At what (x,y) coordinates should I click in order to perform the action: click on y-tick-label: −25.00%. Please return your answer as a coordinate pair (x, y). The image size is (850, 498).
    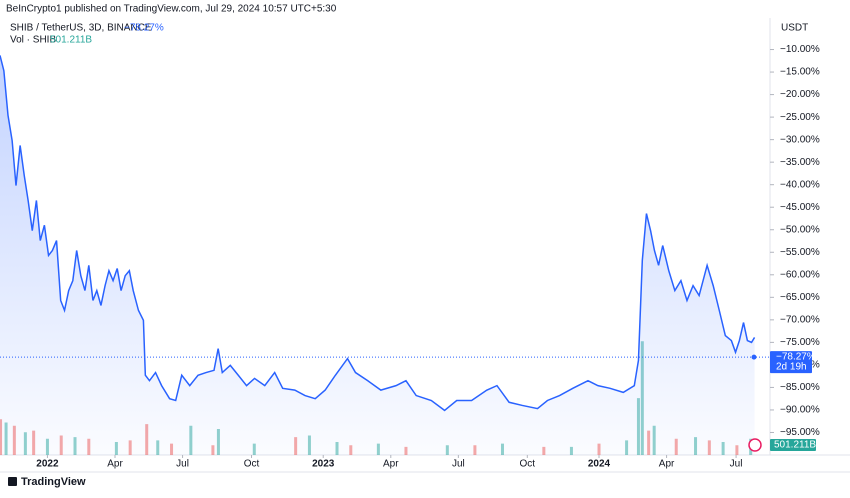
    Looking at the image, I should click on (800, 117).